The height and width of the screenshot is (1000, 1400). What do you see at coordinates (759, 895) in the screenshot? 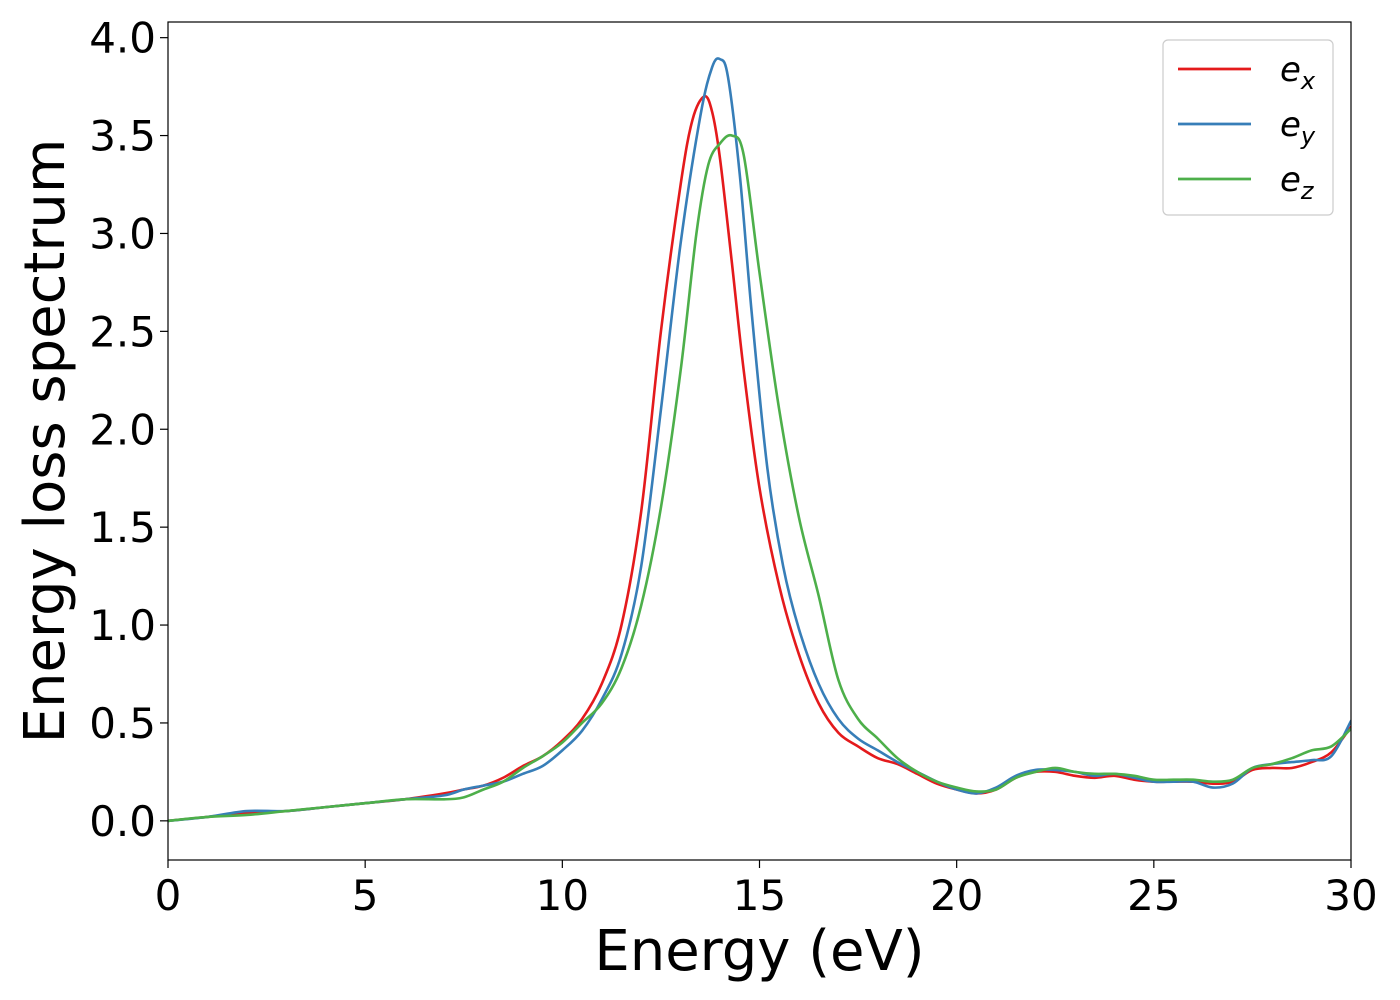
I see `x-tick-label: 15` at bounding box center [759, 895].